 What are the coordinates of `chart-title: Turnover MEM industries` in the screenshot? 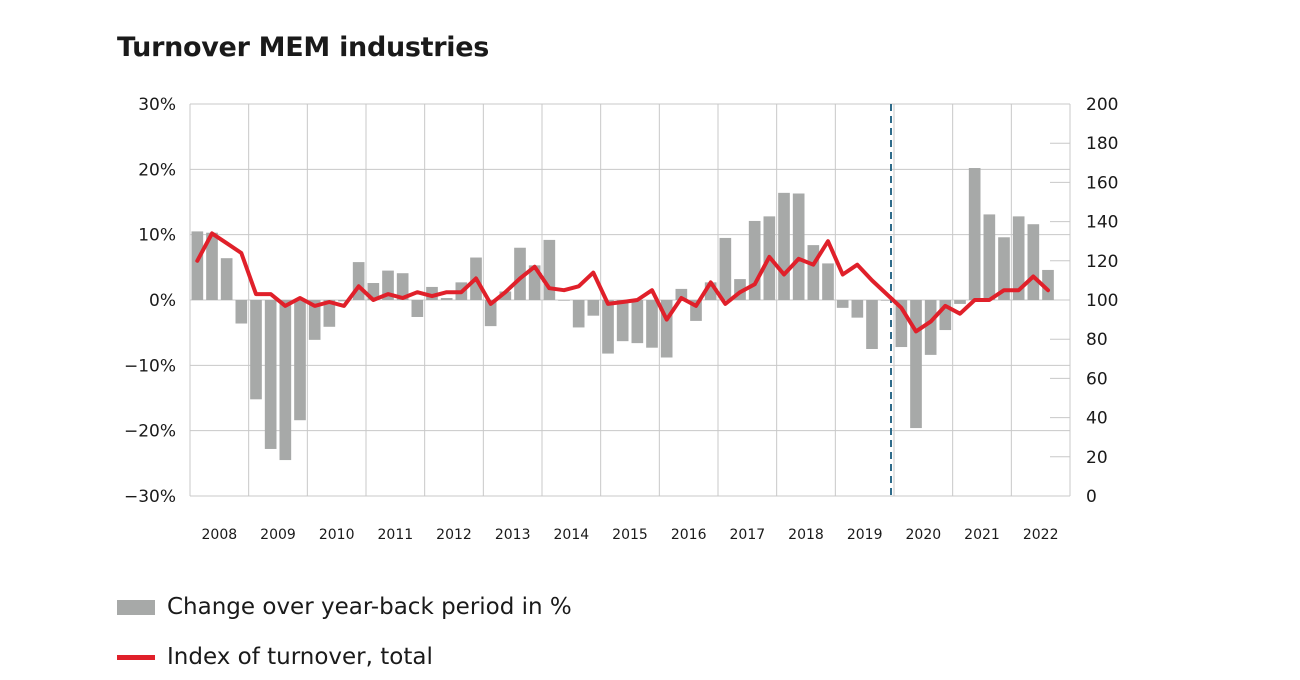 It's located at (303, 47).